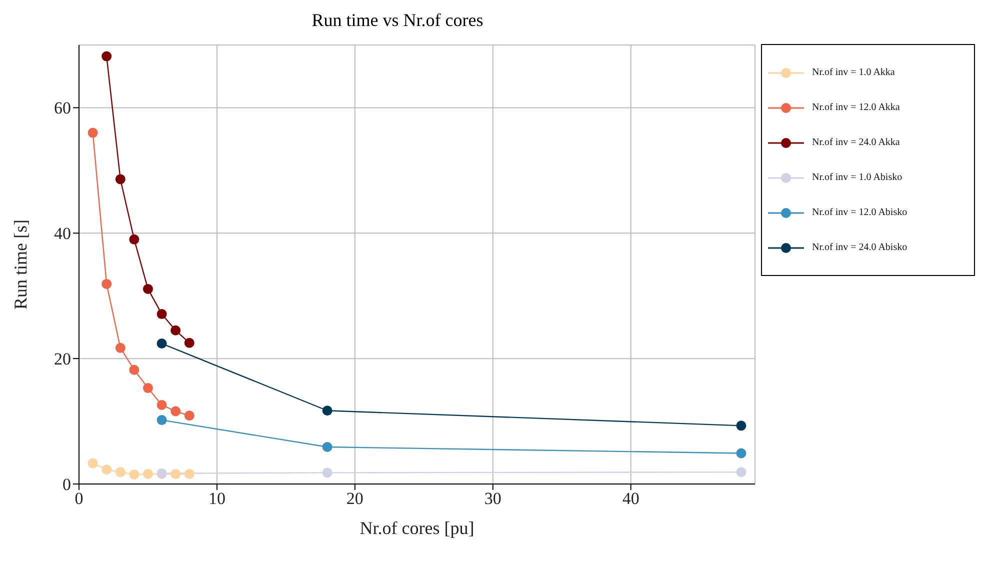  Describe the element at coordinates (20, 265) in the screenshot. I see `y-axis-title: Run time [s]` at that location.